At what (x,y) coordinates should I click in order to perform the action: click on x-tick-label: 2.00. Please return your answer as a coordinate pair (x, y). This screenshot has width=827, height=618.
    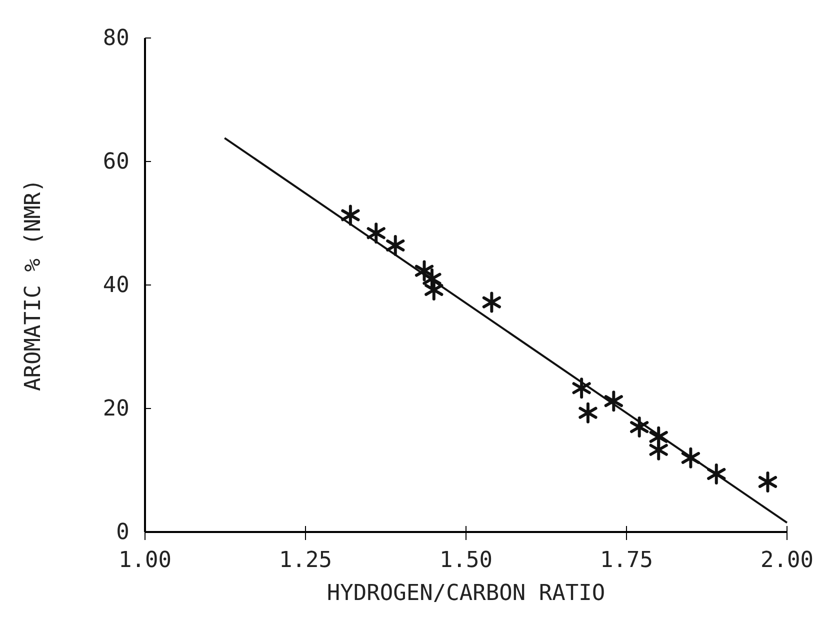
    Looking at the image, I should click on (787, 561).